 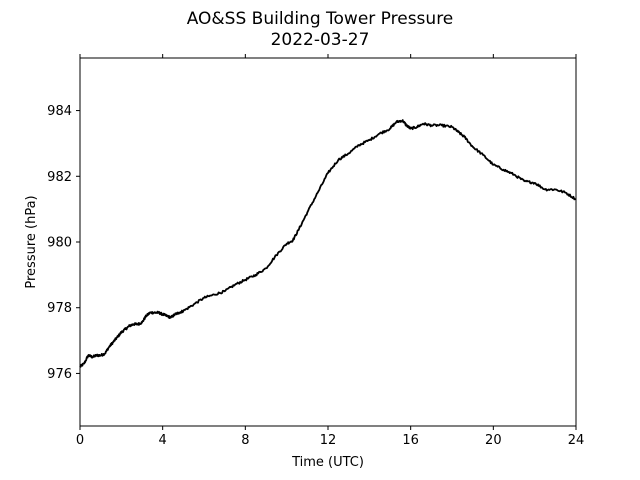 I want to click on x-axis-label: Time (UTC), so click(x=327, y=462).